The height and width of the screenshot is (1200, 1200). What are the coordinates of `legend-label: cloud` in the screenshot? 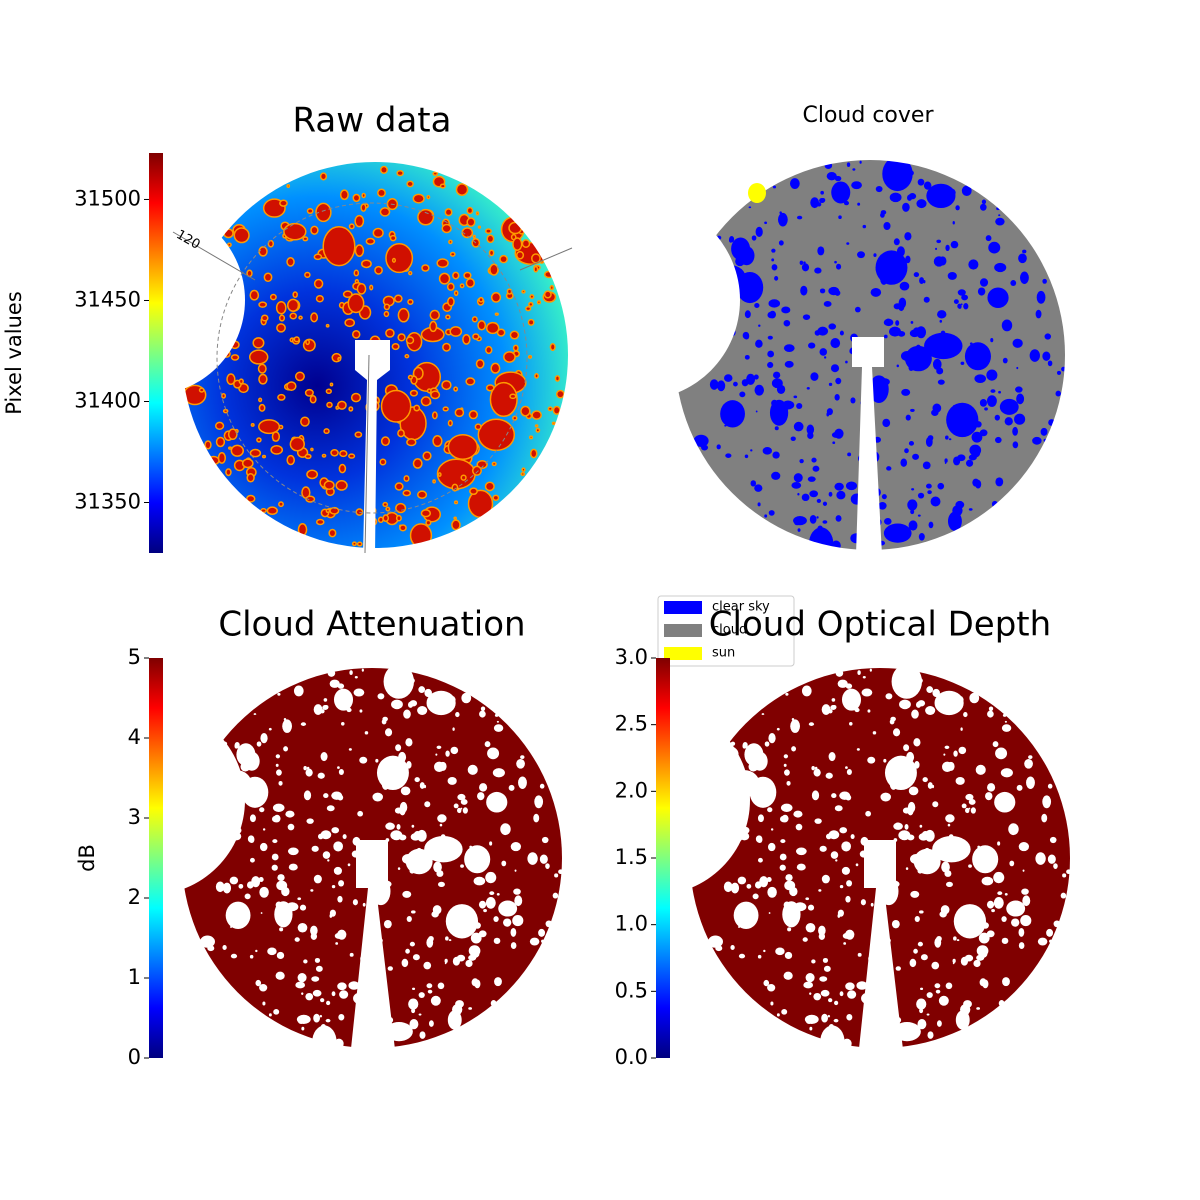 It's located at (729, 630).